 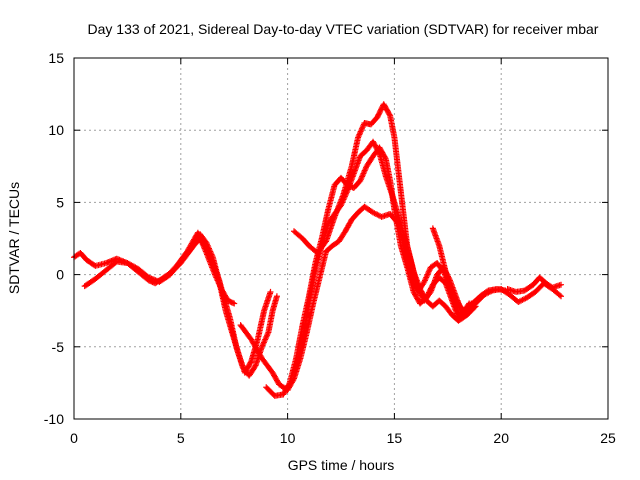 I want to click on y-tick-label: -10, so click(x=54, y=419).